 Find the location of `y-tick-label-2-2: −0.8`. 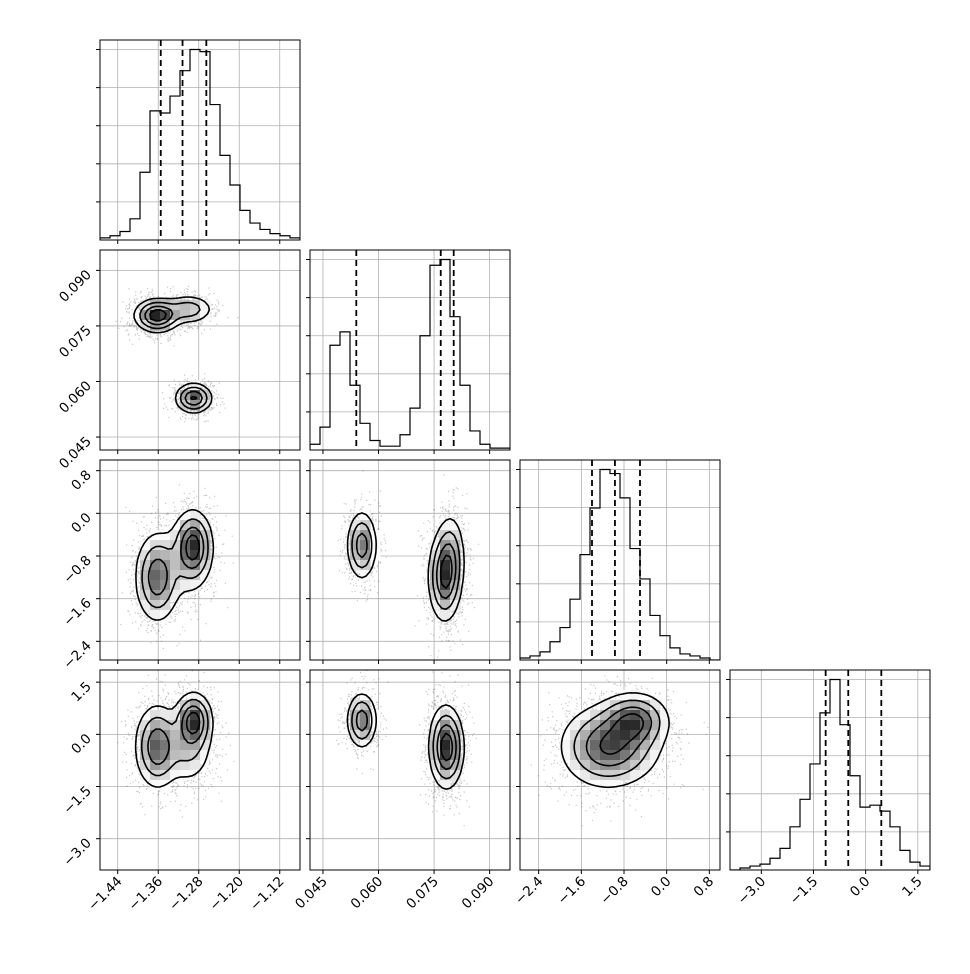

y-tick-label-2-2: −0.8 is located at coordinates (77, 570).